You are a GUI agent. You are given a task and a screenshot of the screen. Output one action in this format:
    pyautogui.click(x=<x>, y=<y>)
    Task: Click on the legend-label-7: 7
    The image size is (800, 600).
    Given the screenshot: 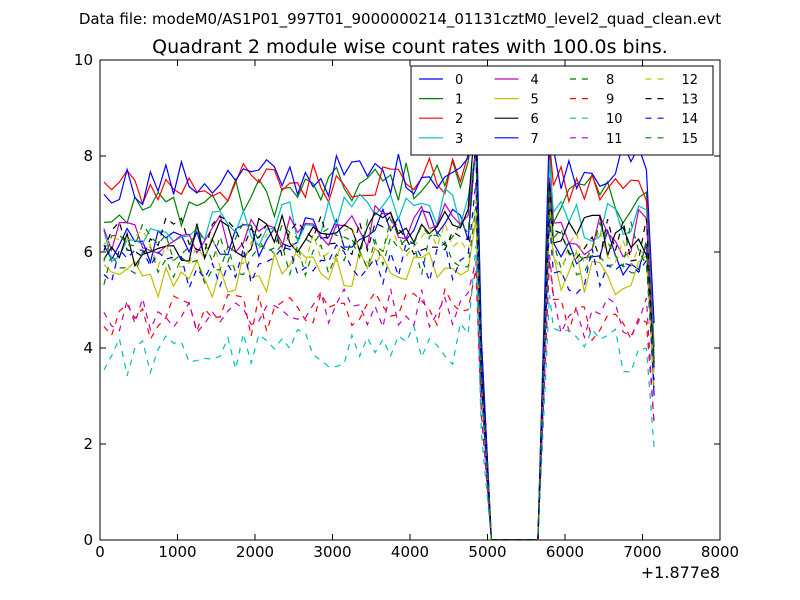 What is the action you would take?
    pyautogui.click(x=535, y=139)
    